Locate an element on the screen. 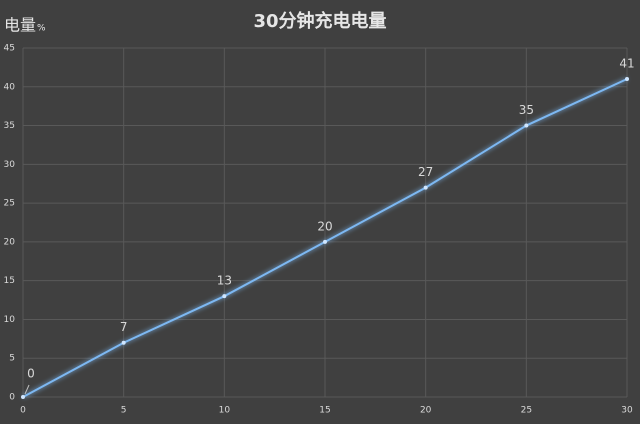 The image size is (640, 424). x-tick-label: 30 is located at coordinates (627, 411).